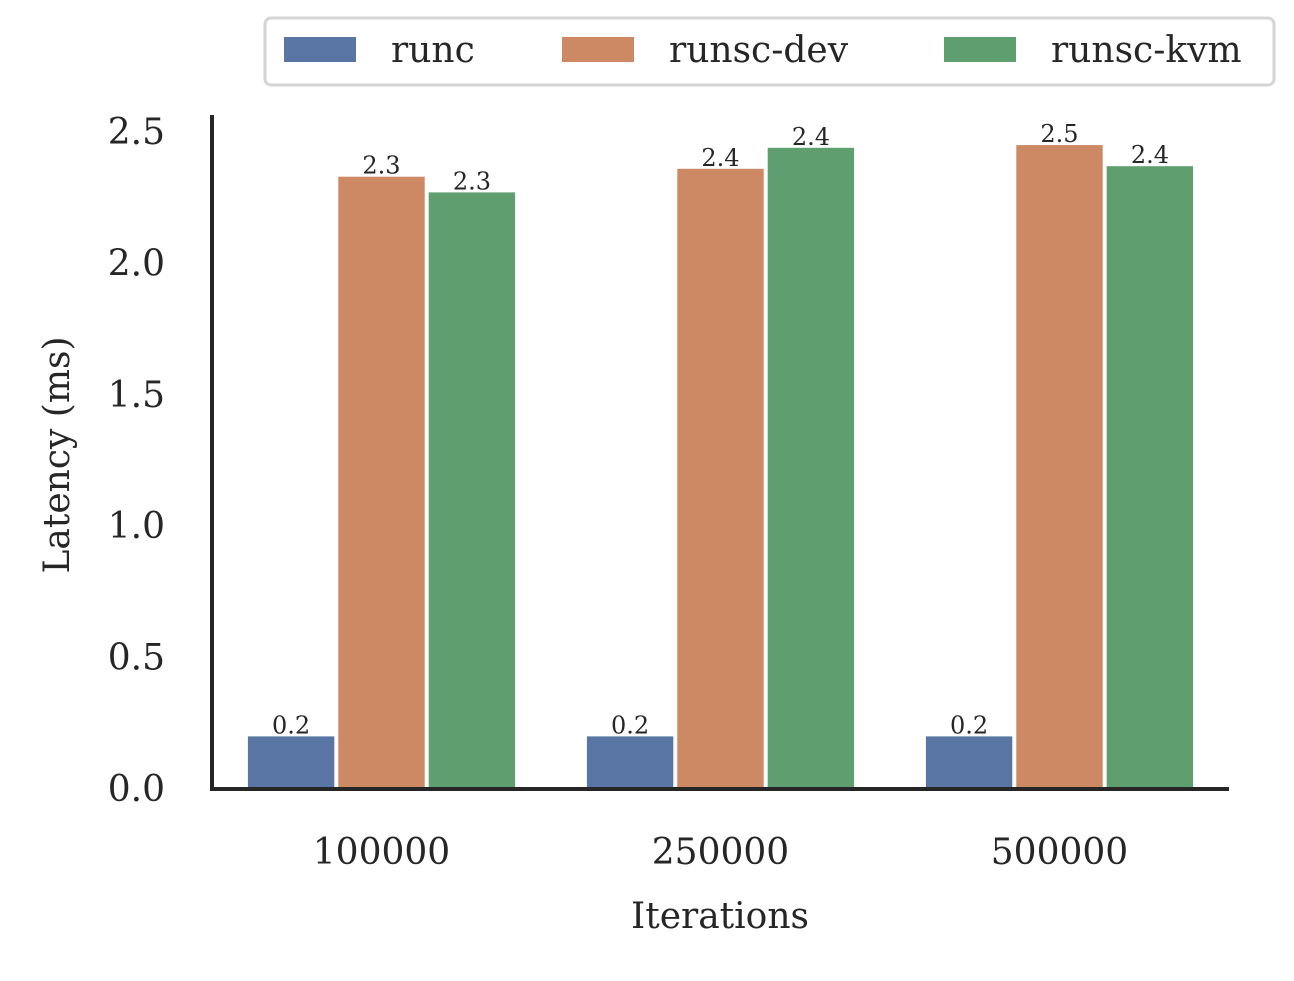 The width and height of the screenshot is (1294, 981). Describe the element at coordinates (598, 49) in the screenshot. I see `legend-swatch-runsc-dev` at that location.